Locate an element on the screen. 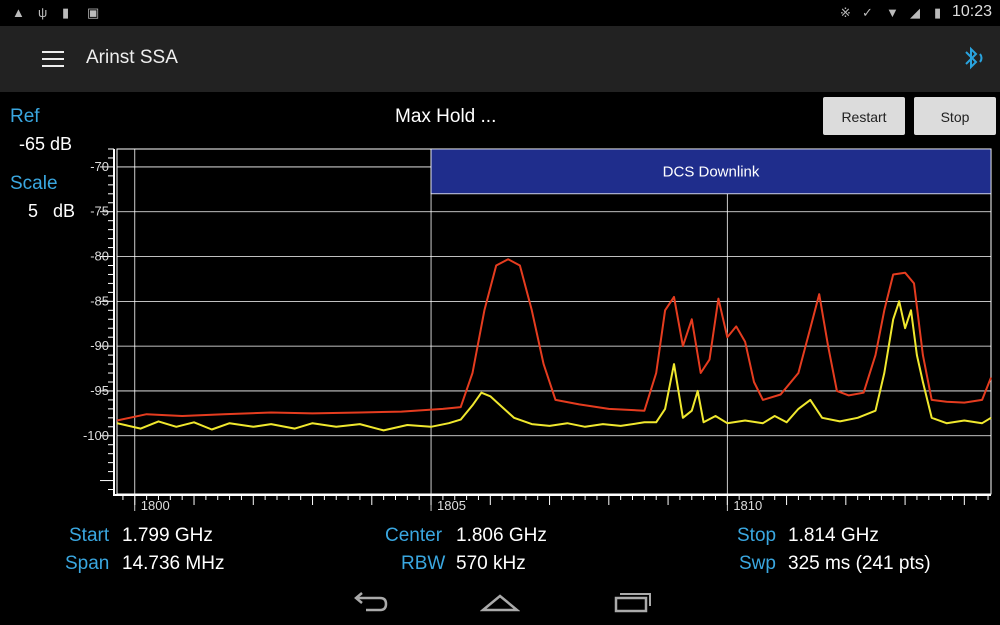 The width and height of the screenshot is (1000, 625). stop-button: Stop is located at coordinates (955, 116).